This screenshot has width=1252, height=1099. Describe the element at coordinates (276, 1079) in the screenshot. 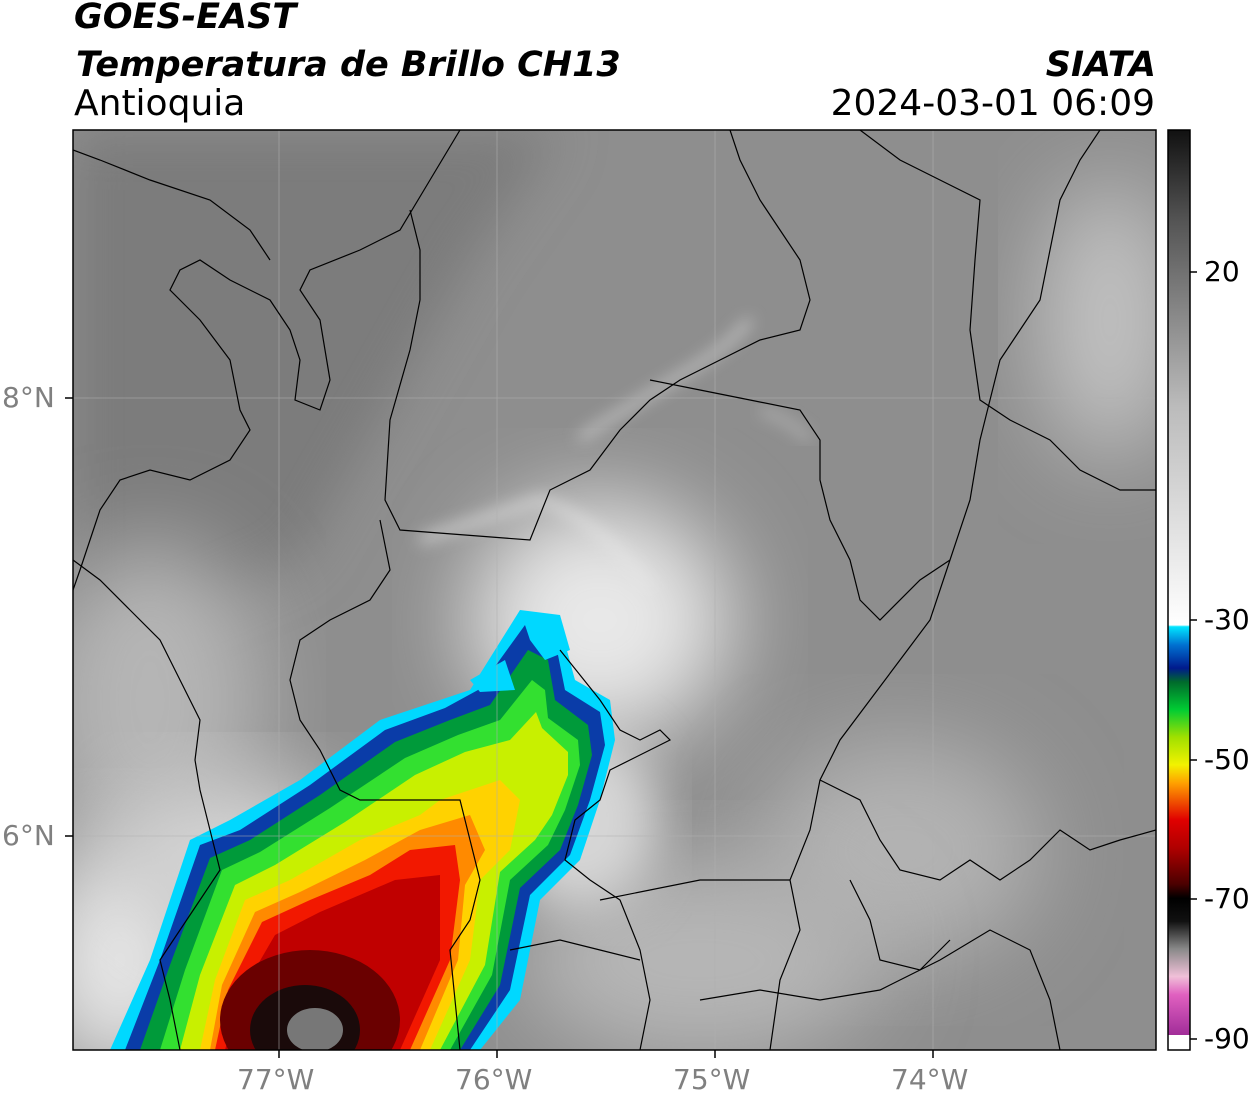

I see `lon-tick-77w: 77°W` at that location.